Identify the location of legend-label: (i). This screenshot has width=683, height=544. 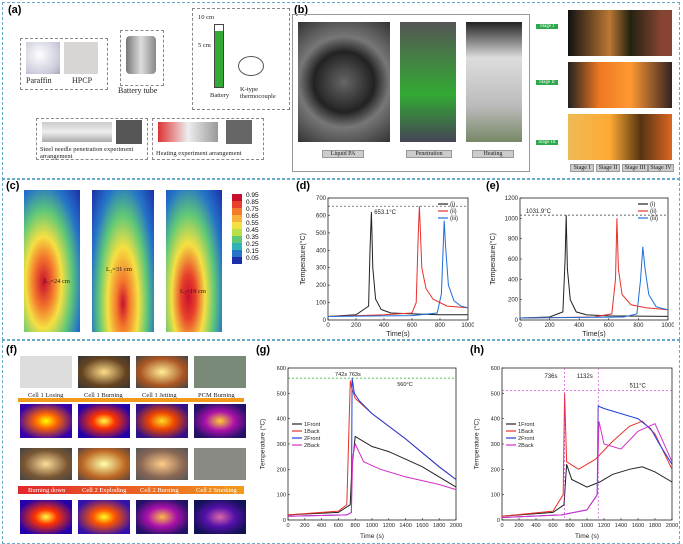
(652, 205).